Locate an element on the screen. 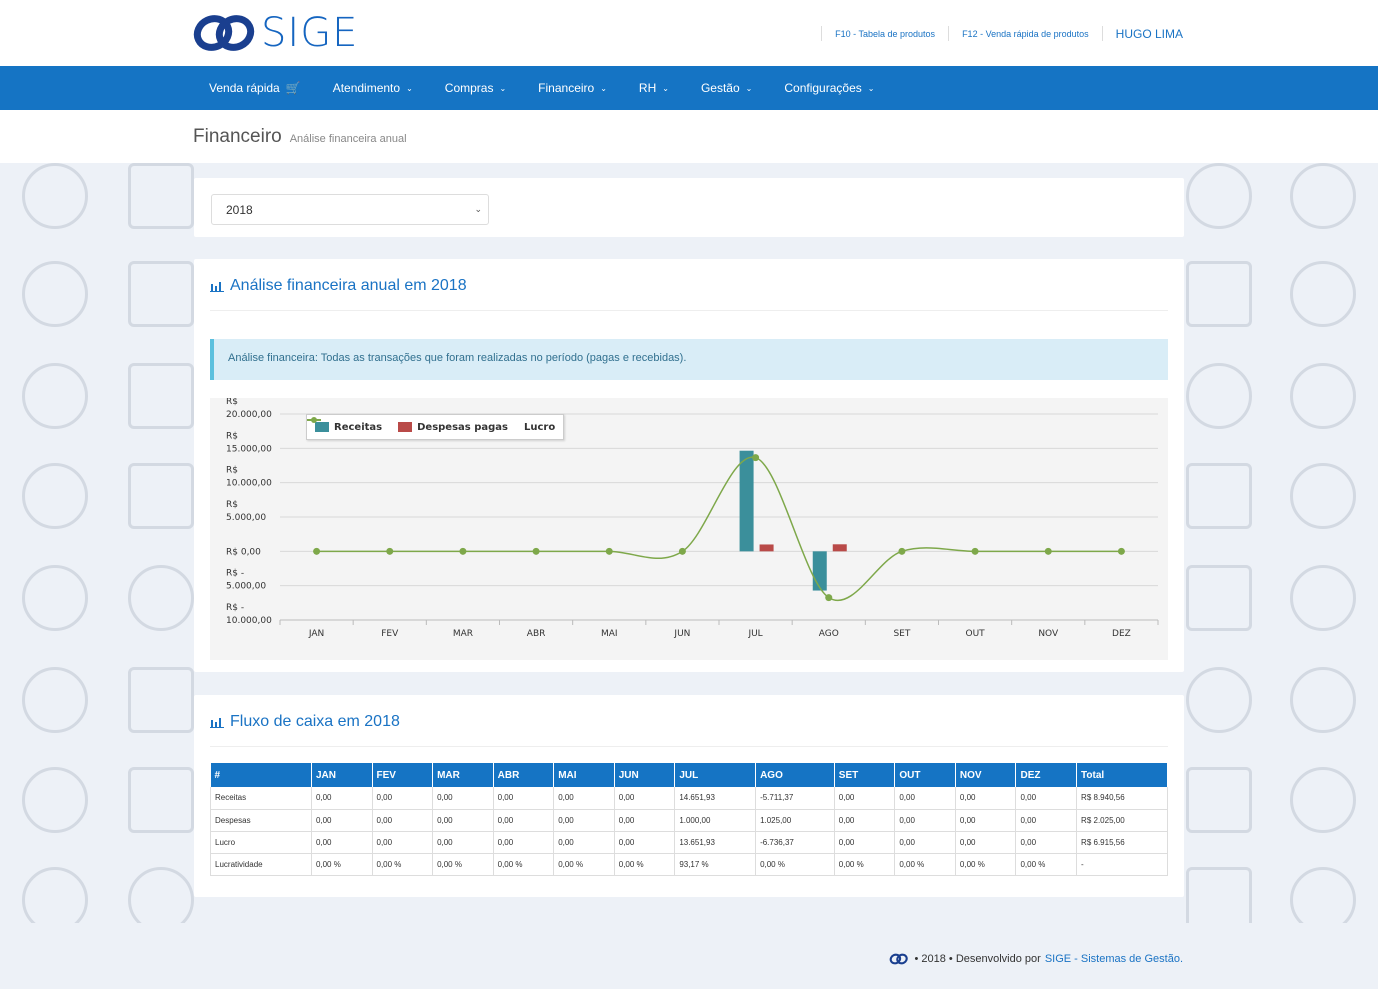 The image size is (1378, 989). table-header-cell: SET is located at coordinates (865, 775).